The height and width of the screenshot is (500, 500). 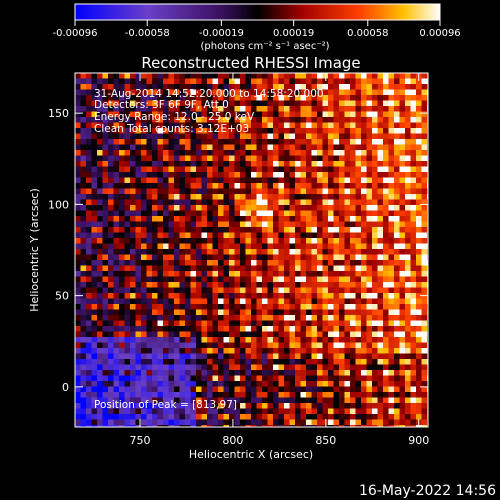 What do you see at coordinates (418, 440) in the screenshot?
I see `x-tick-label: 900` at bounding box center [418, 440].